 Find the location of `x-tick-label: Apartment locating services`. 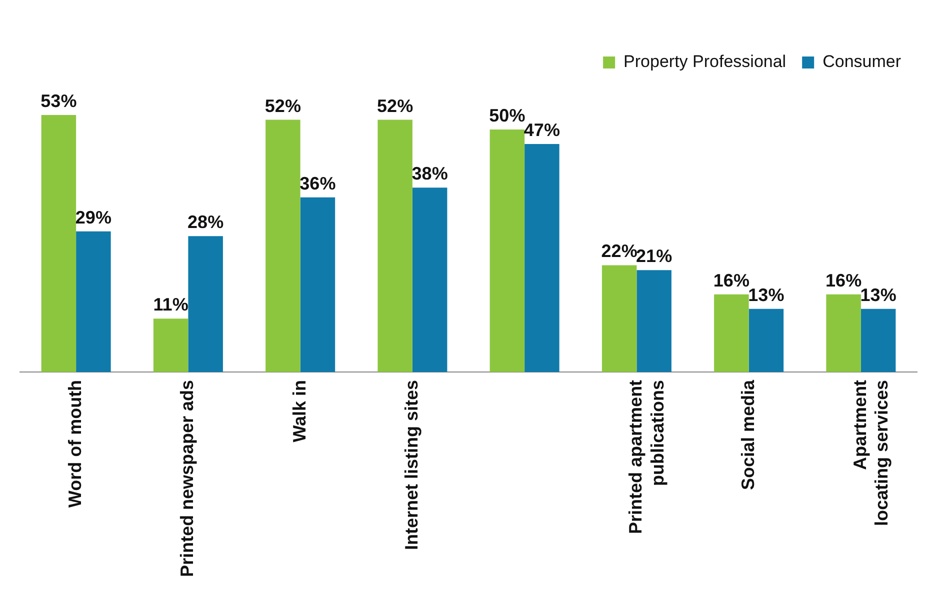

x-tick-label: Apartment locating services is located at coordinates (871, 453).